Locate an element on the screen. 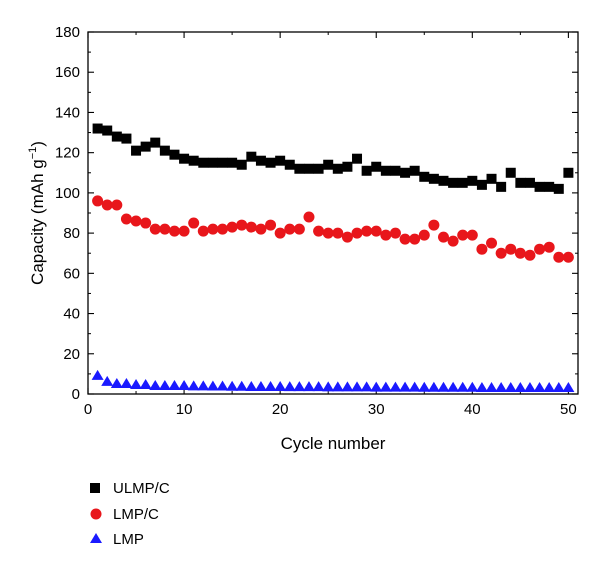 This screenshot has height=573, width=600. legend-item-lmp: LMP is located at coordinates (117, 539).